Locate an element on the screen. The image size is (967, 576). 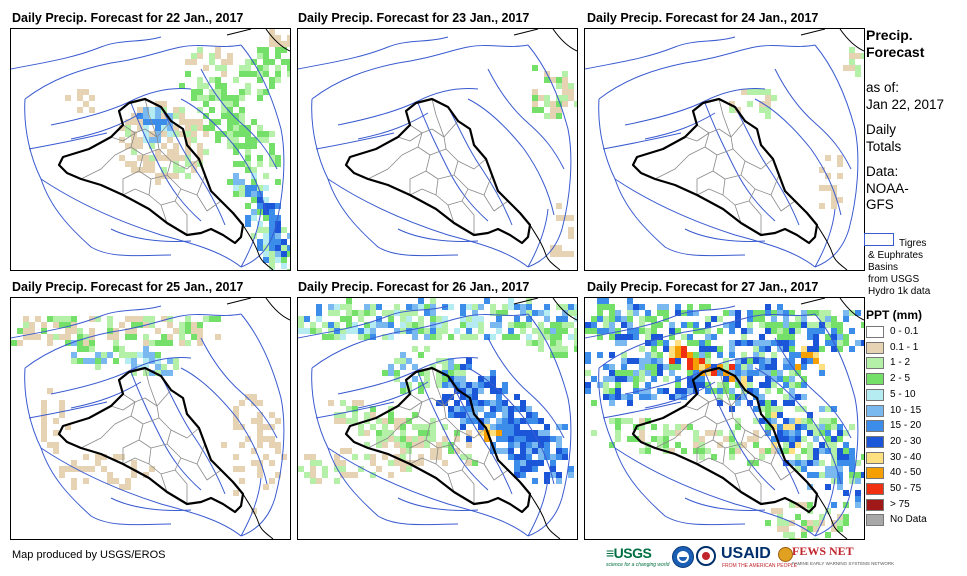
sidebar-title-1: Precip. is located at coordinates (889, 35).